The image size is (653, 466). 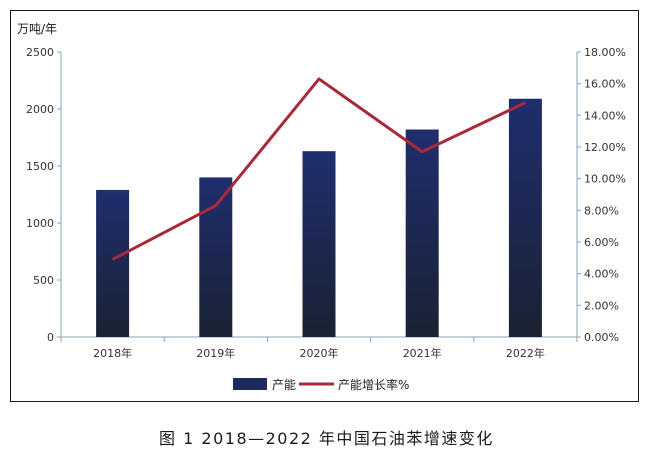 What do you see at coordinates (525, 353) in the screenshot?
I see `x-tick-label: 2022年` at bounding box center [525, 353].